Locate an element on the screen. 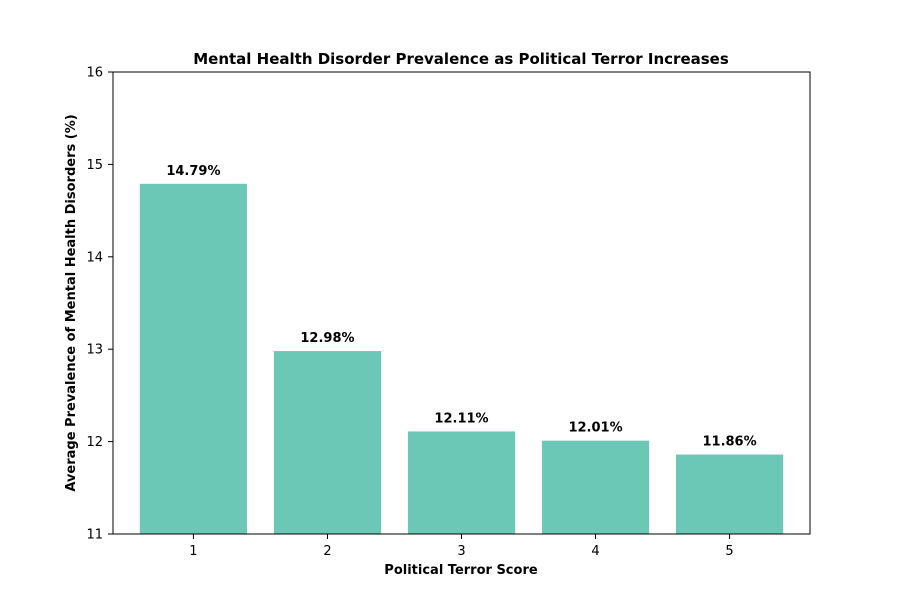 Image resolution: width=900 pixels, height=604 pixels. data-label-5: 11.86% is located at coordinates (729, 442).